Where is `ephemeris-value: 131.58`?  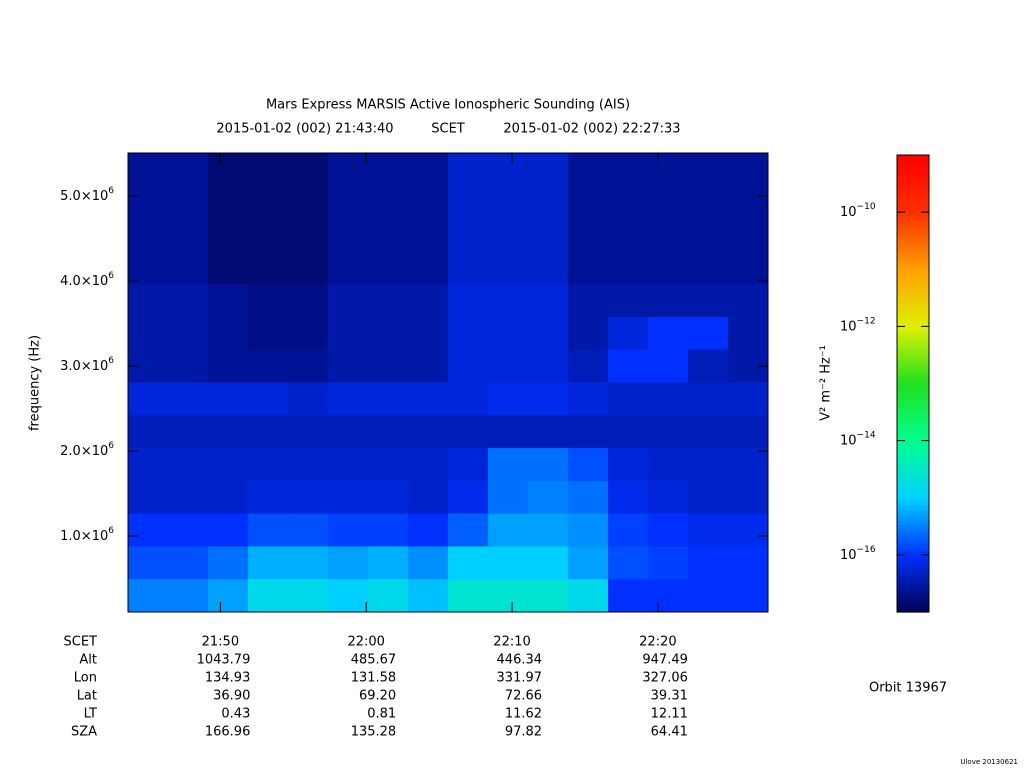
ephemeris-value: 131.58 is located at coordinates (374, 678).